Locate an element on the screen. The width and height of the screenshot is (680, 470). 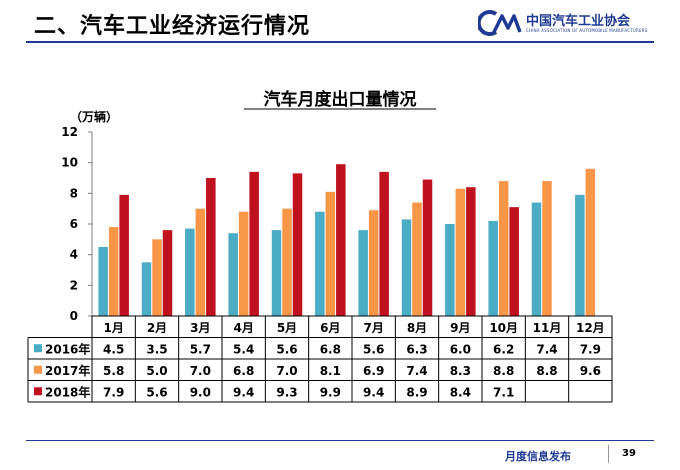
page-title: 二、汽车工业经济运行情况 is located at coordinates (172, 26).